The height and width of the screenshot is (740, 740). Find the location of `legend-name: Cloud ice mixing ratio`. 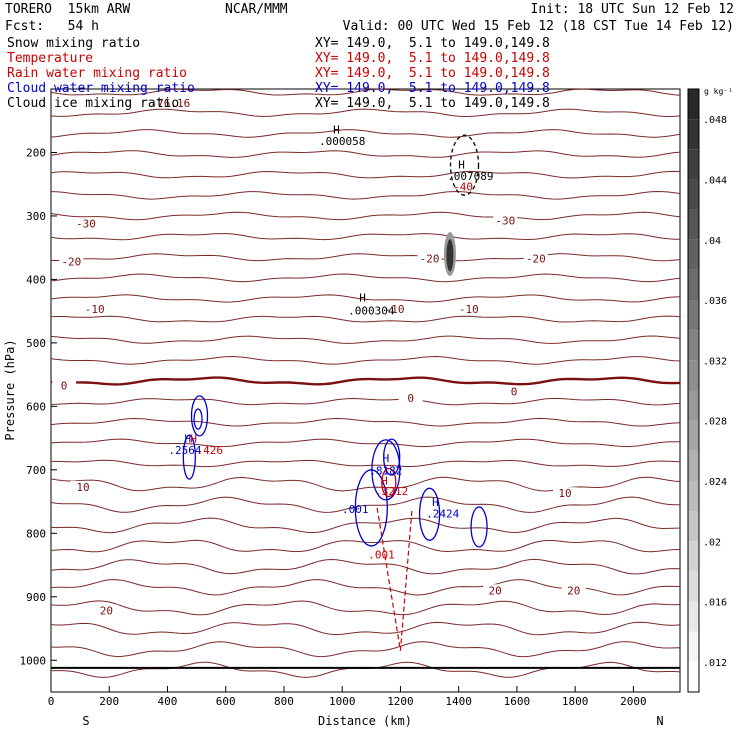

legend-name: Cloud ice mixing ratio is located at coordinates (93, 103).